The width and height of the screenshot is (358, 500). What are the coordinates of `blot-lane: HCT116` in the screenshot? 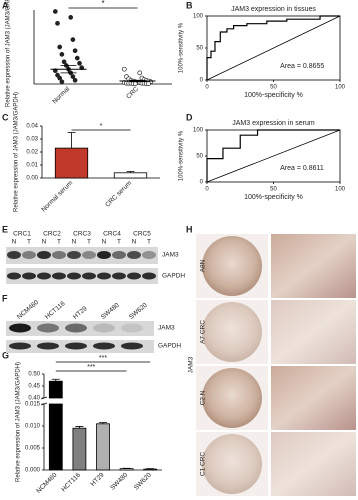 It's located at (55, 310).